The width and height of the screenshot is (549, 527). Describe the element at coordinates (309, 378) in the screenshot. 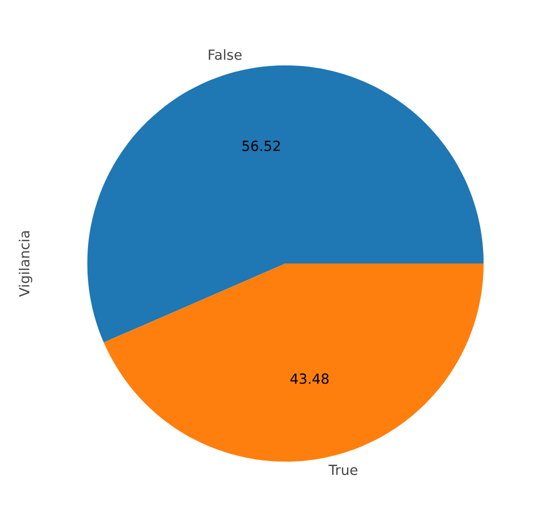

I see `data-label: 43.48` at that location.